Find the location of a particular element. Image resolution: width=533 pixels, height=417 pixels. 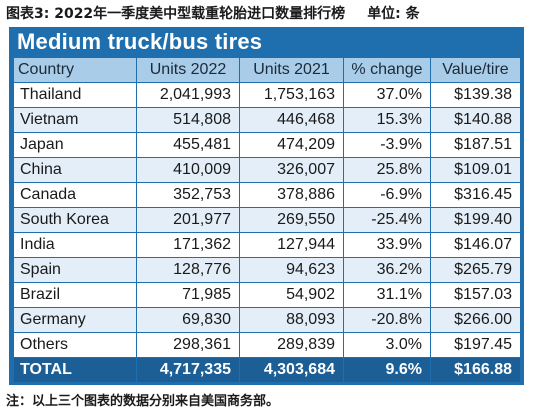

units-2022-cell: 201,977 is located at coordinates (188, 220).